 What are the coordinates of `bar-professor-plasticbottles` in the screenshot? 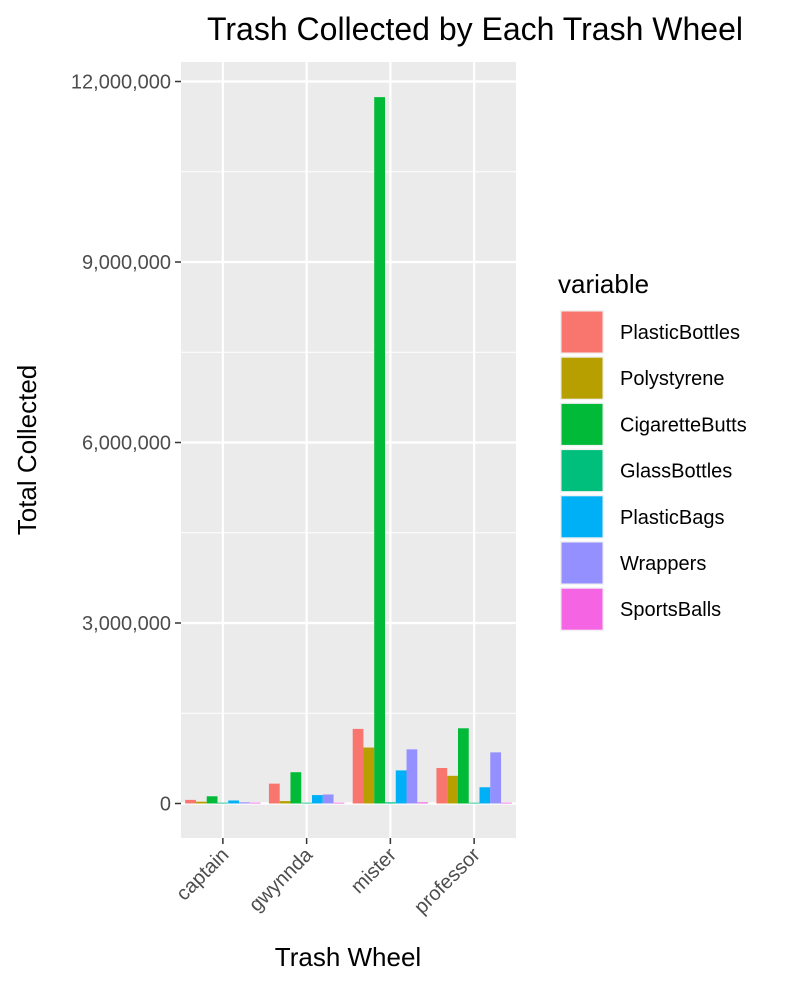 It's located at (442, 786).